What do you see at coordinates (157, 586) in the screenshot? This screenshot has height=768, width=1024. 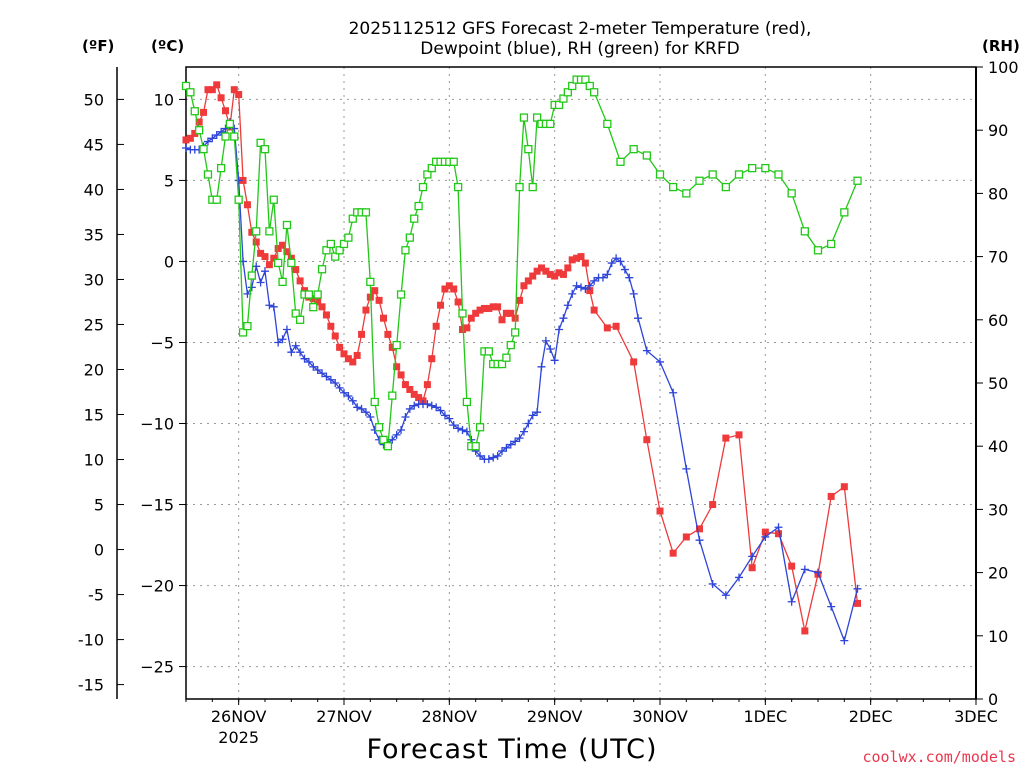 I see `celsius-tick-label: −20` at bounding box center [157, 586].